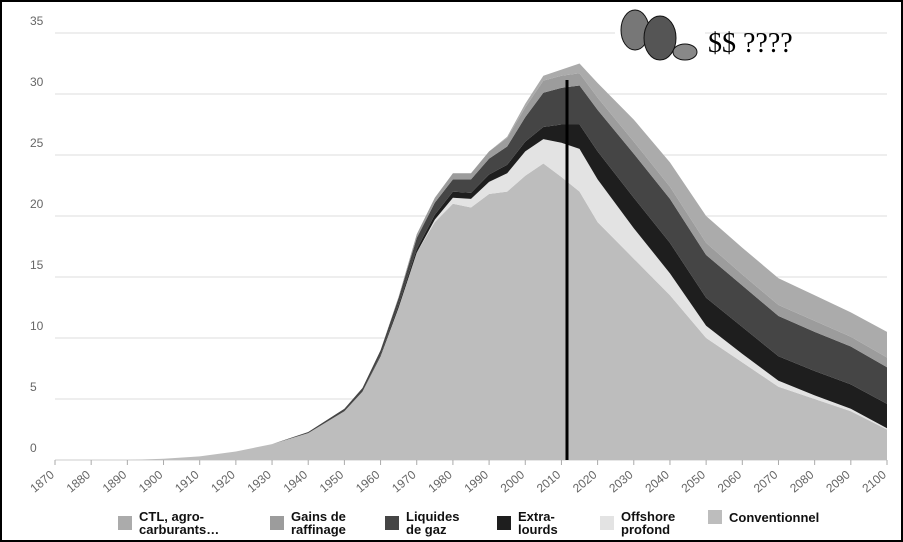 The height and width of the screenshot is (542, 903). I want to click on y-tick-label: 35, so click(37, 21).